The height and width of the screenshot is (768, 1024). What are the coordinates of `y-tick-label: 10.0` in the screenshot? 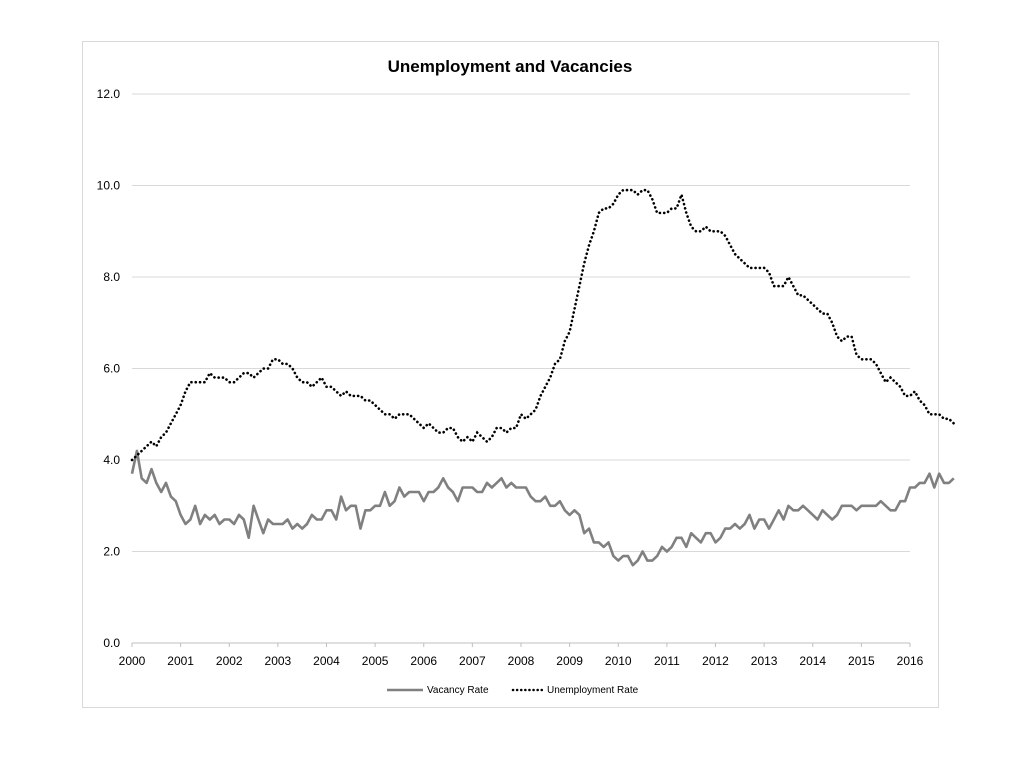 It's located at (109, 186).